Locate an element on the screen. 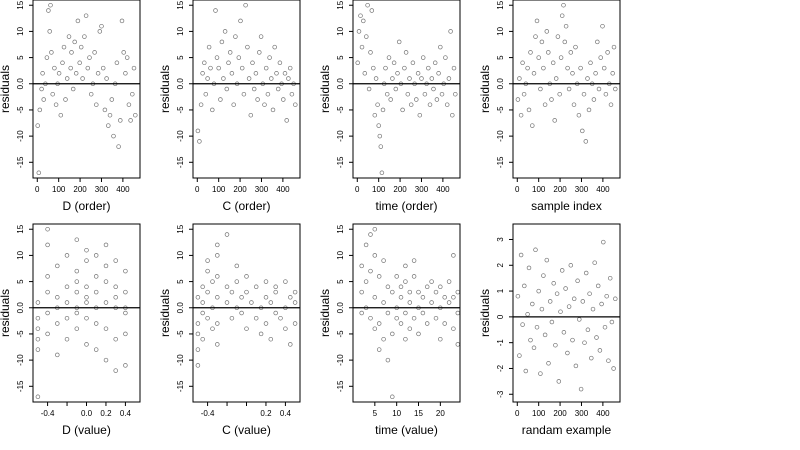  y-tick-label: 2 is located at coordinates (500, 265).